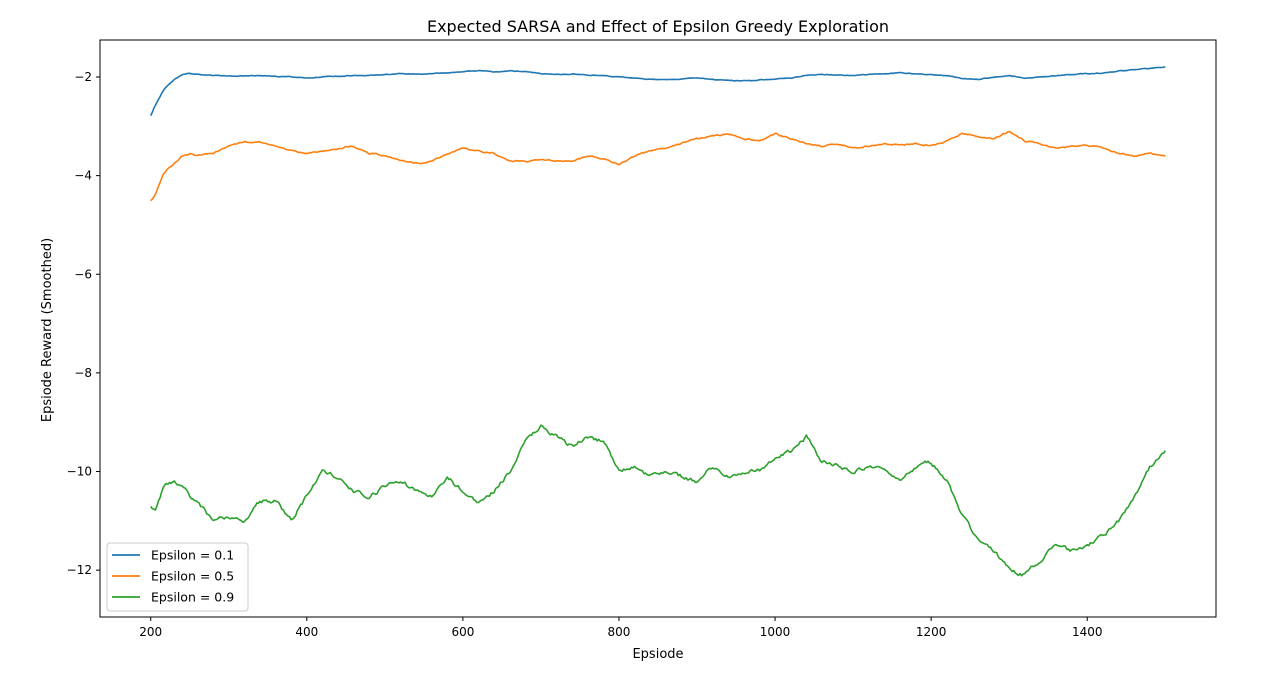 This screenshot has height=679, width=1281. Describe the element at coordinates (775, 632) in the screenshot. I see `x-tick-label: 1000` at that location.